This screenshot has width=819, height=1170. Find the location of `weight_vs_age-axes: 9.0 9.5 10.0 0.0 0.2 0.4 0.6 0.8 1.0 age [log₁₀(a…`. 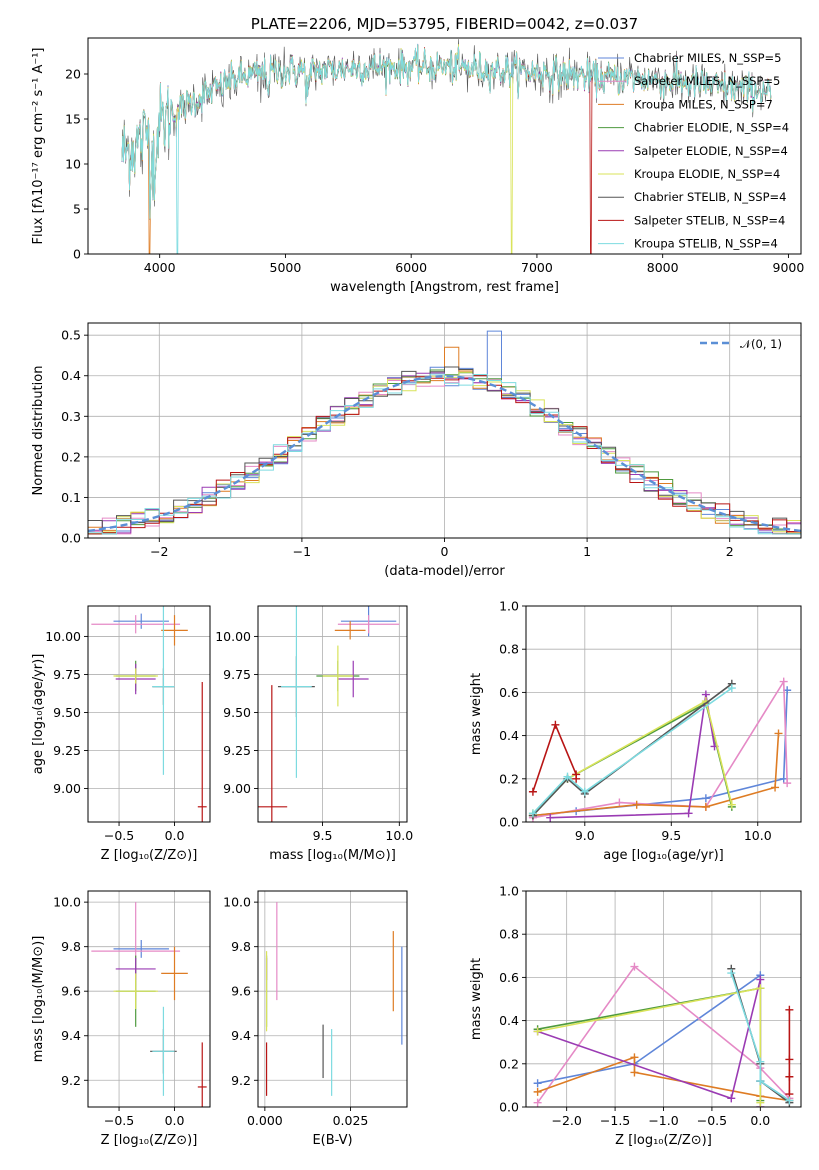

weight_vs_age-axes: 9.0 9.5 10.0 0.0 0.2 0.4 0.6 0.8 1.0 age [log₁₀(a… is located at coordinates (635, 731).